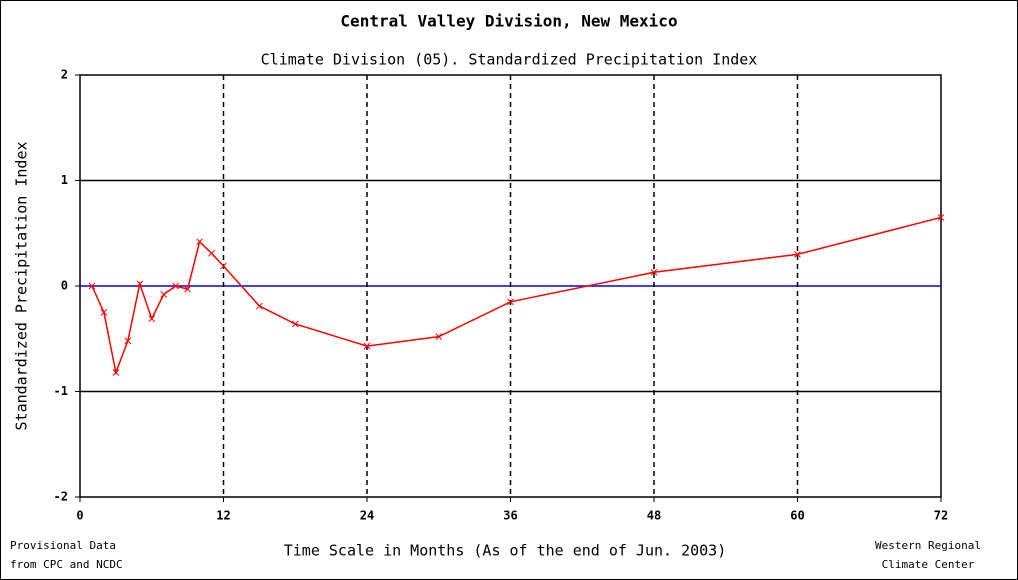 The height and width of the screenshot is (580, 1018). I want to click on right-note: Climate Center, so click(928, 564).